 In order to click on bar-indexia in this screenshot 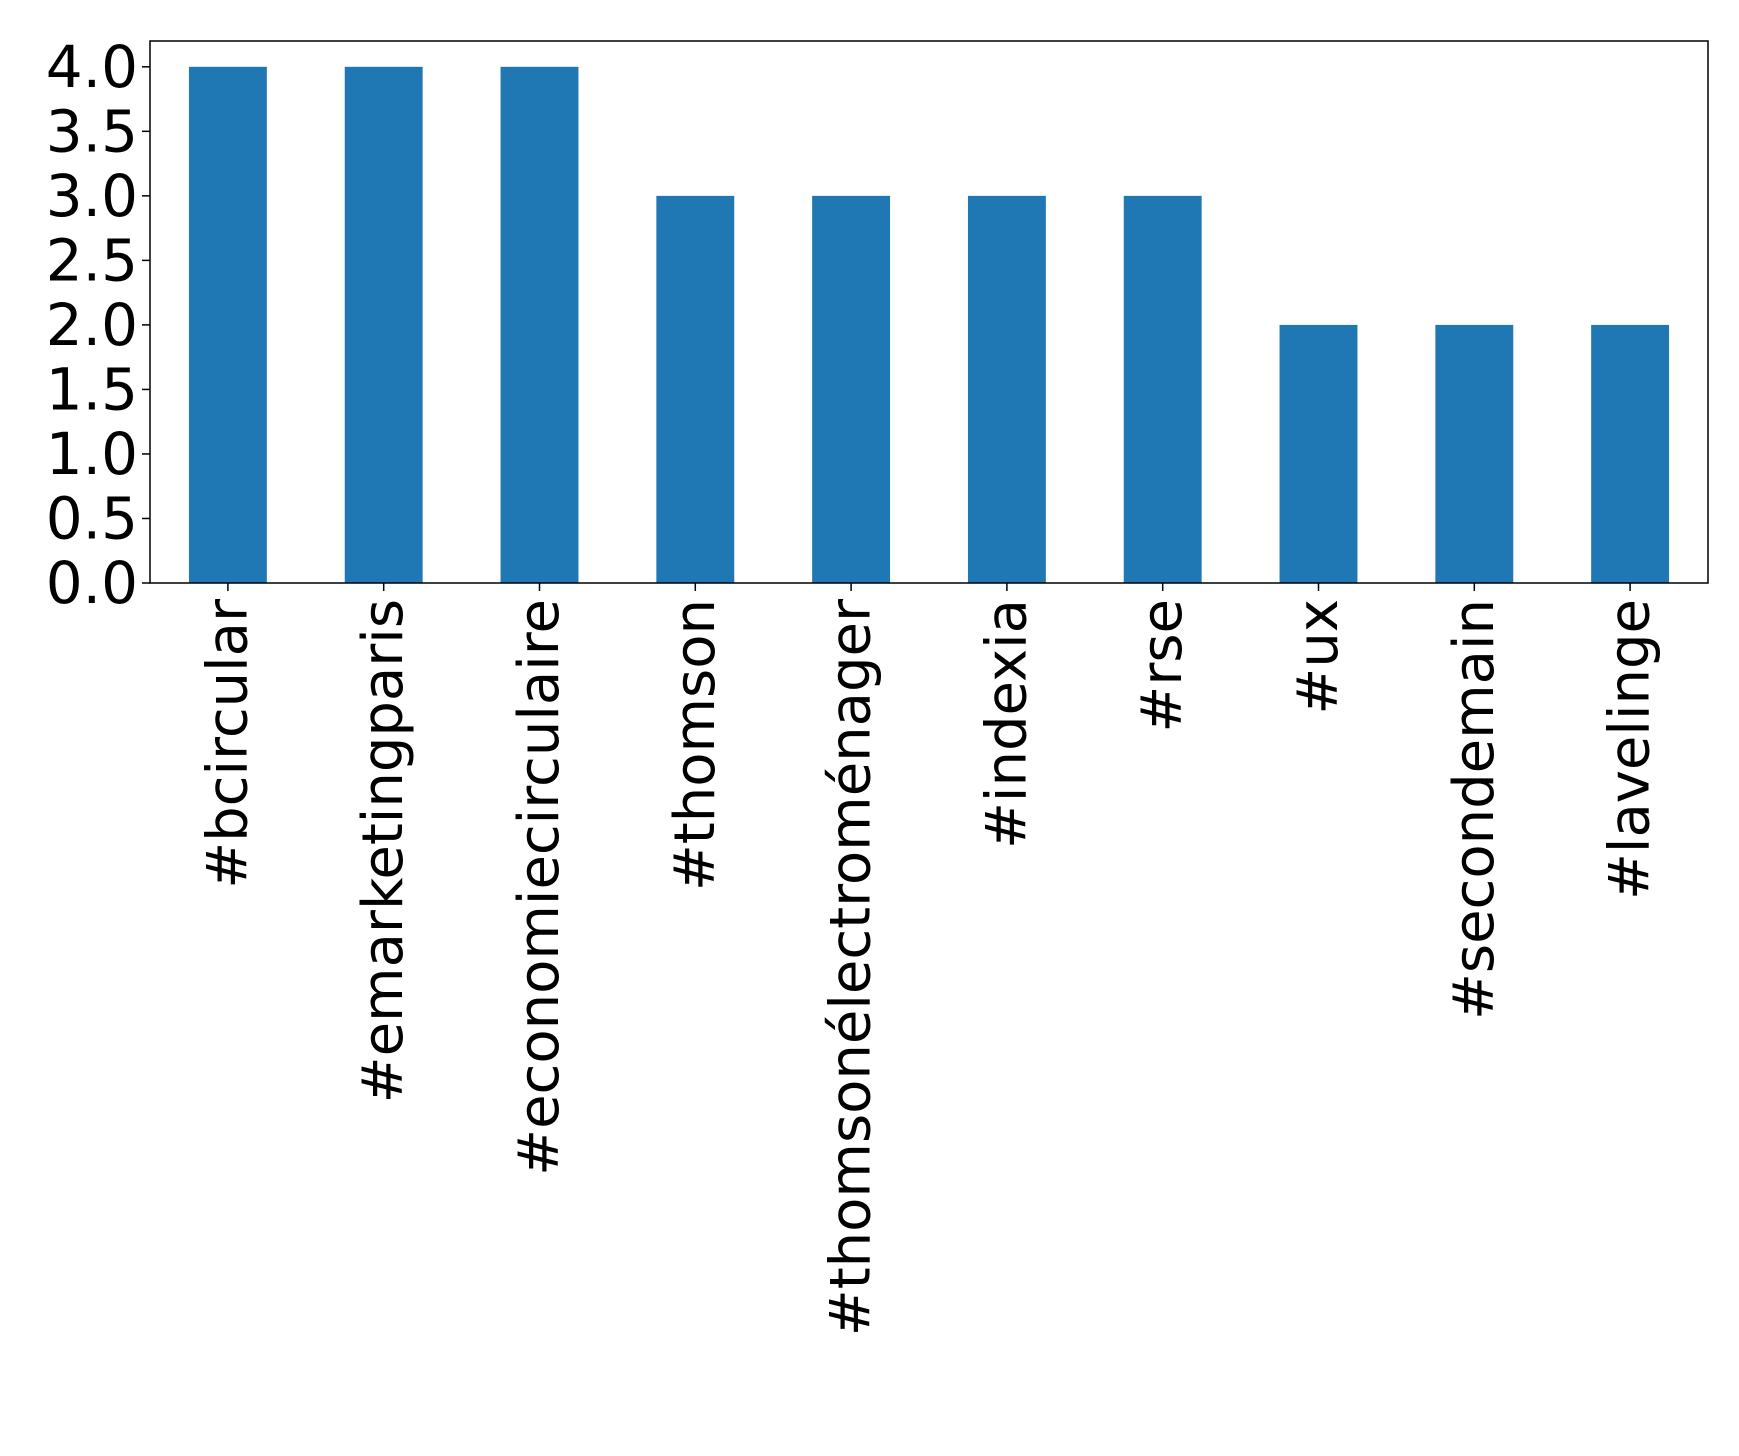, I will do `click(1006, 389)`.